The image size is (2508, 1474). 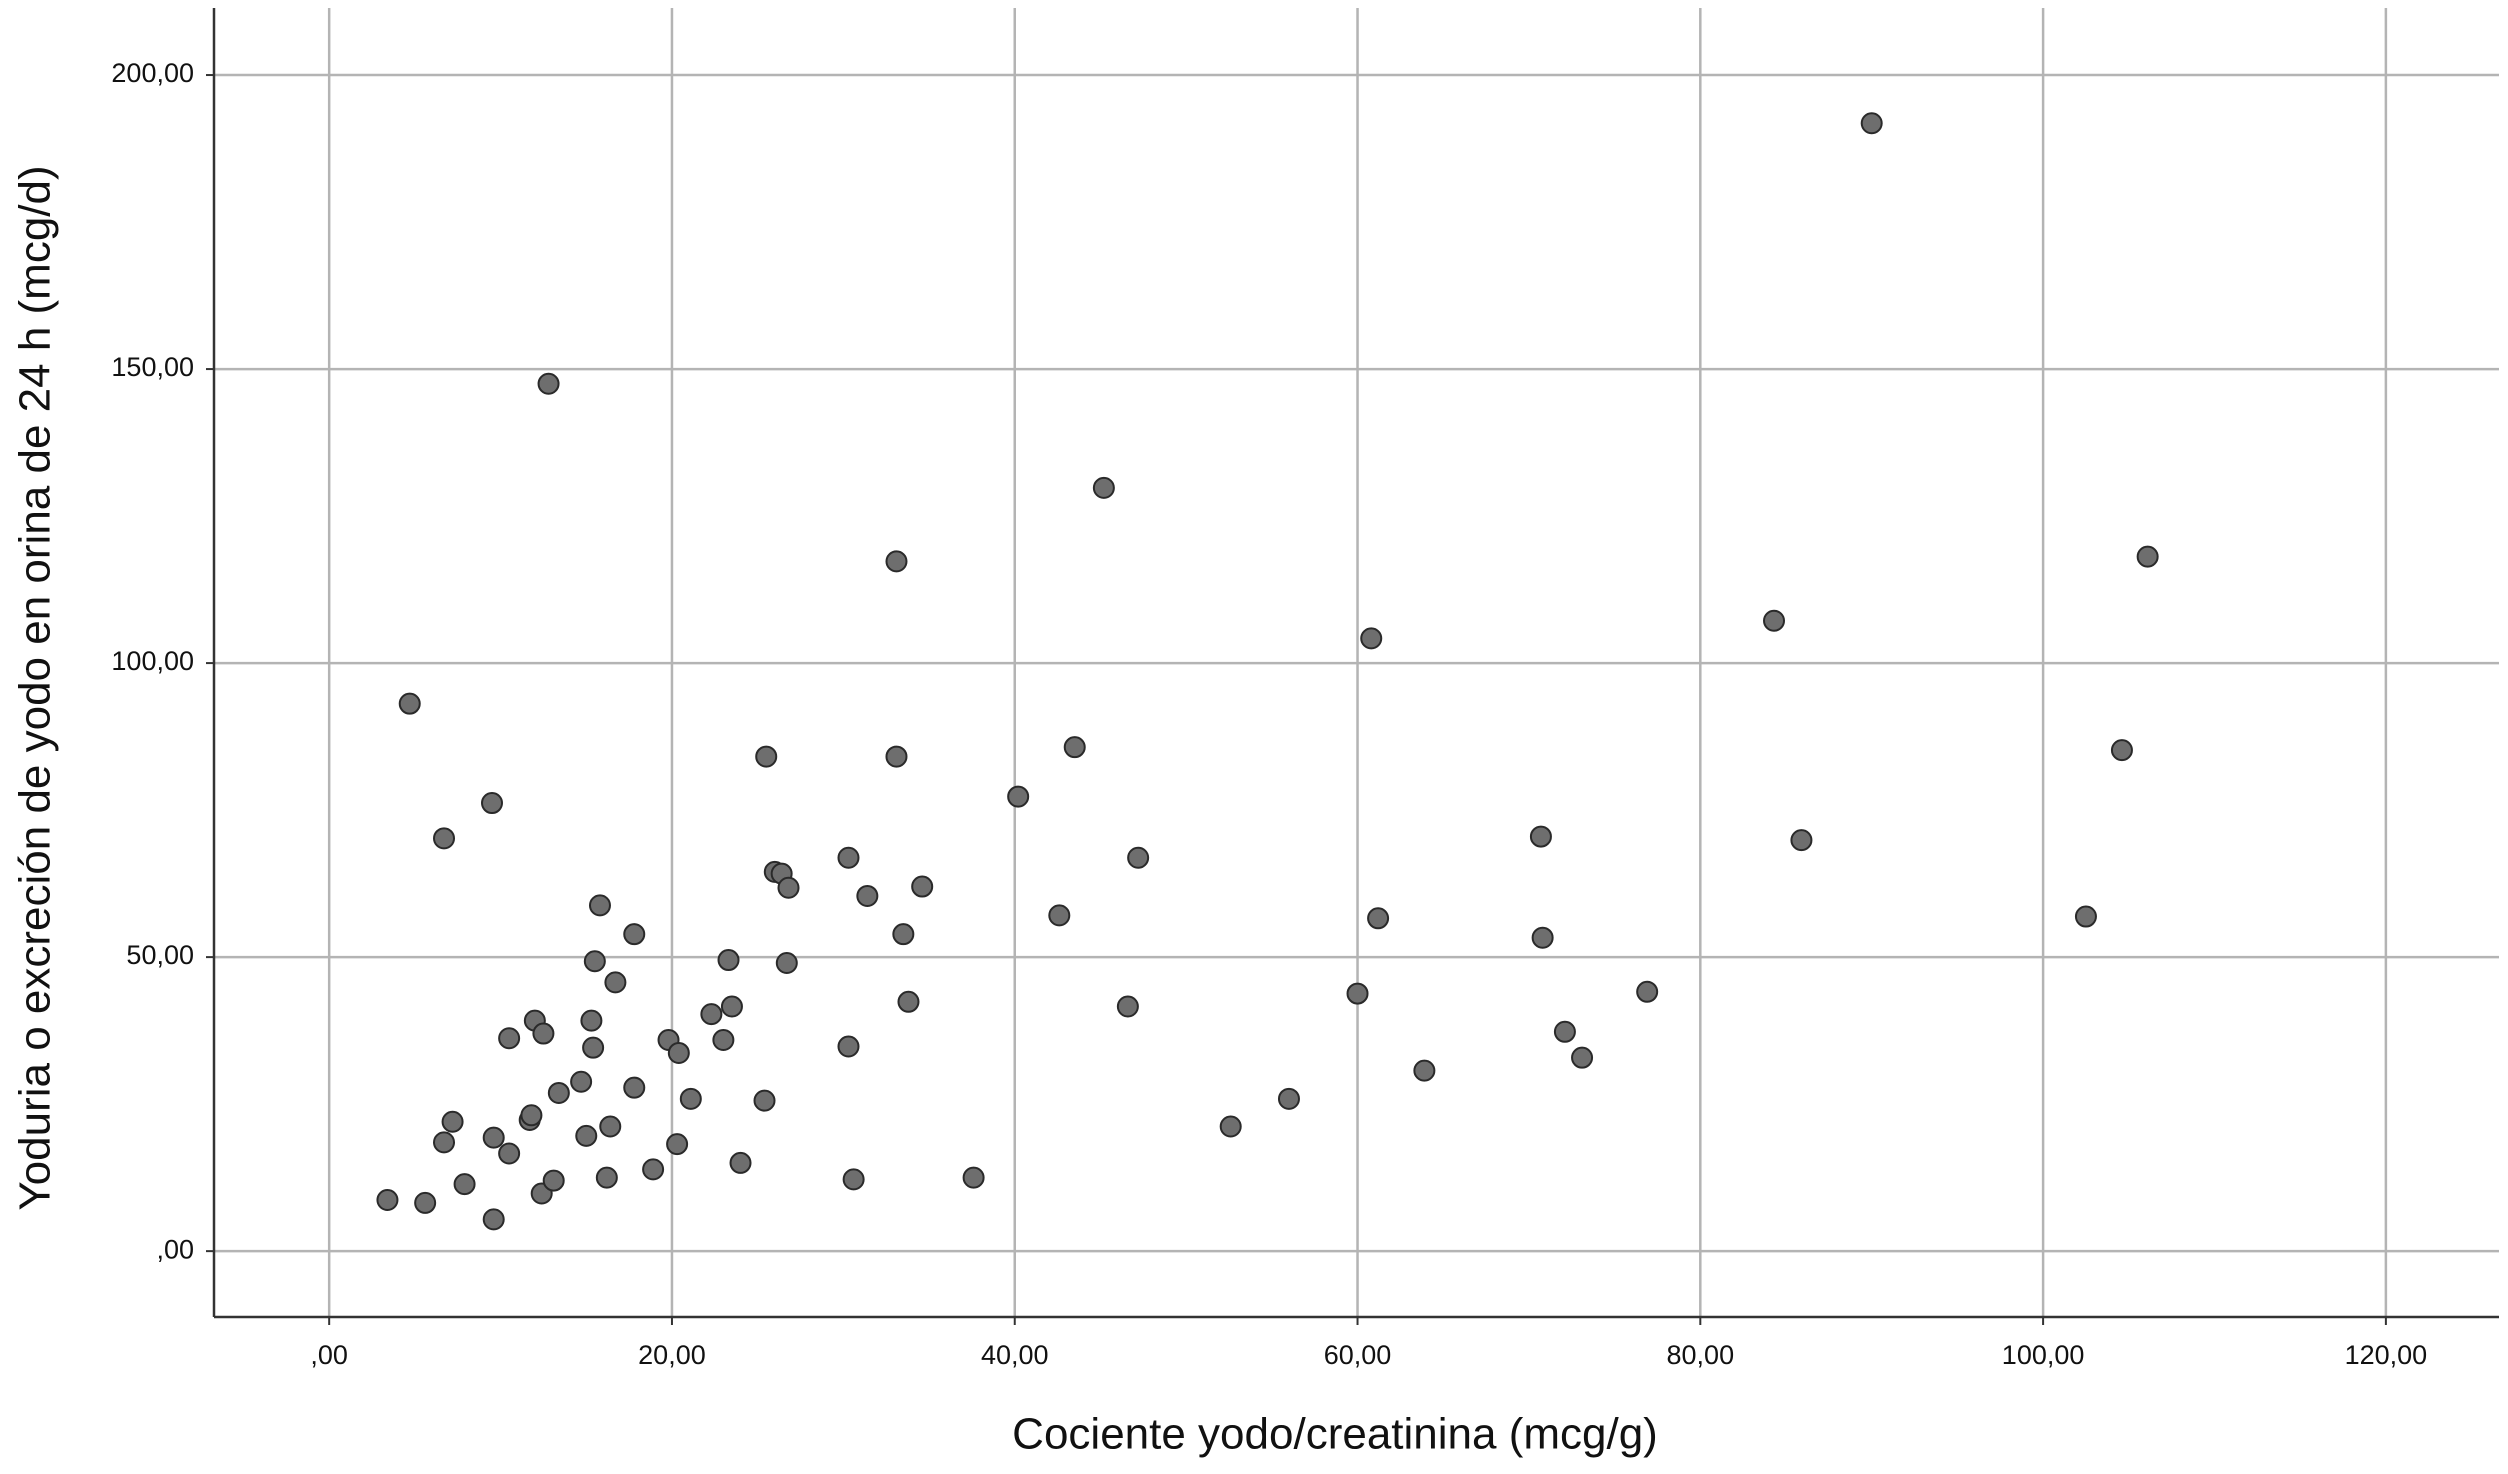 What do you see at coordinates (1015, 1355) in the screenshot?
I see `x-tick-label: 40,00` at bounding box center [1015, 1355].